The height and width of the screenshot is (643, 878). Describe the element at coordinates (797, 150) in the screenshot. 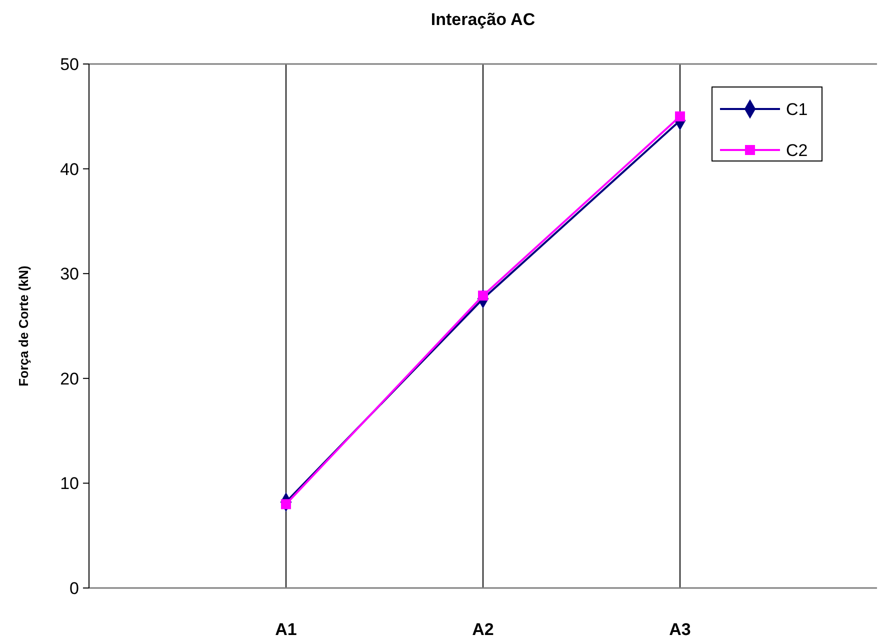

I see `legend-label: C2` at that location.